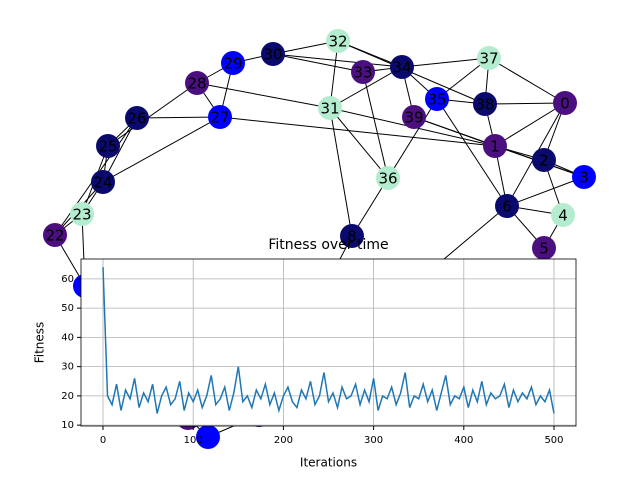 This screenshot has width=640, height=480. Describe the element at coordinates (40, 343) in the screenshot. I see `y-axis-label: Fitness` at that location.